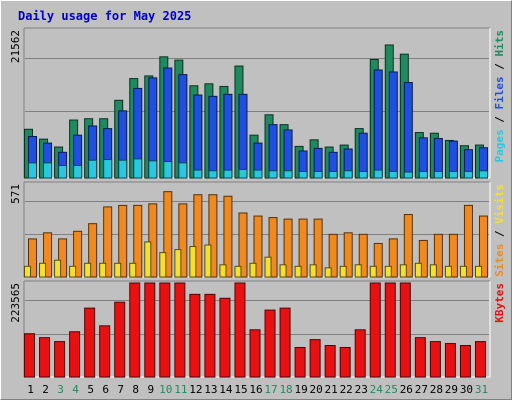  What do you see at coordinates (406, 389) in the screenshot?
I see `day-label-26: 26` at bounding box center [406, 389].